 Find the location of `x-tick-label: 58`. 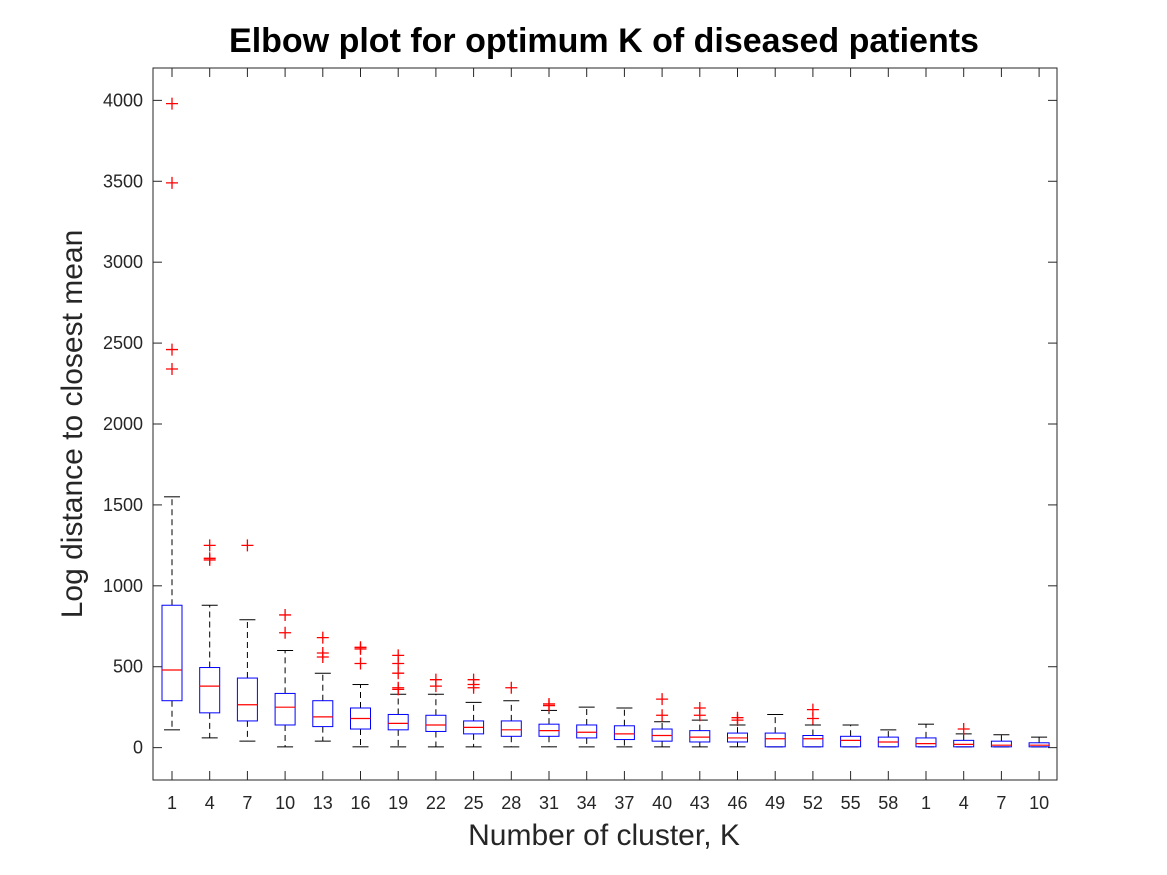

x-tick-label: 58 is located at coordinates (888, 803).